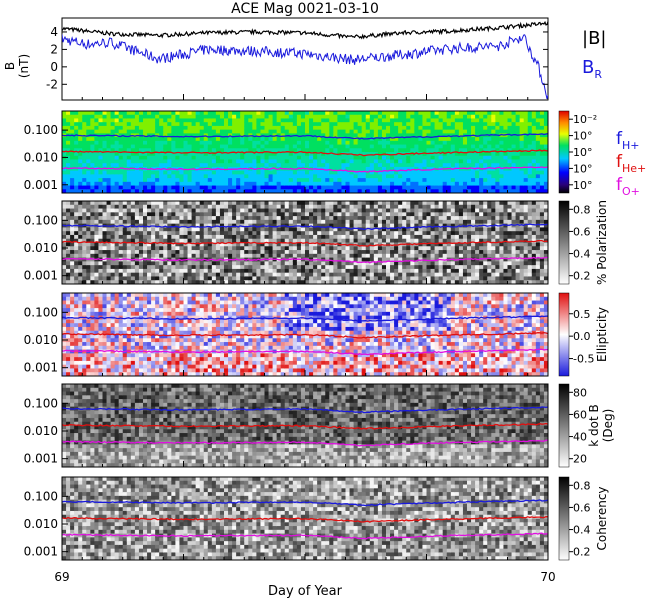  I want to click on colorbar-tick-label: 0.0, so click(582, 336).